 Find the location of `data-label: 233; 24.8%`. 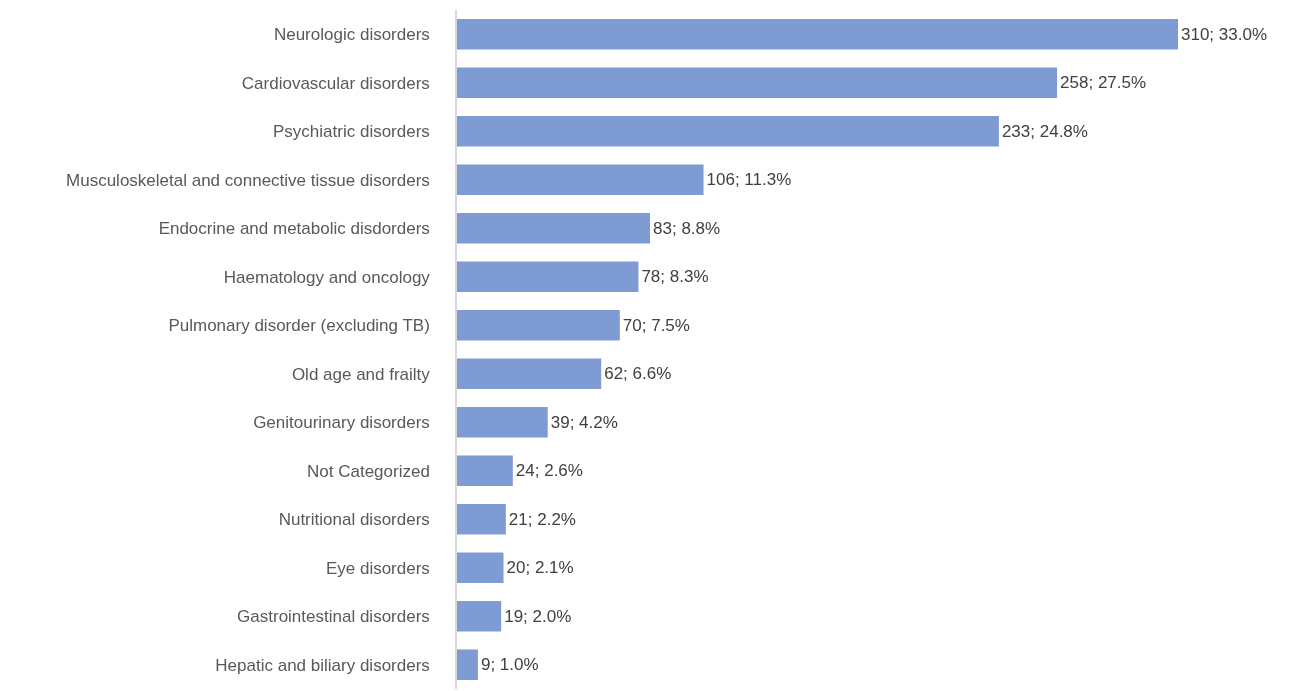

data-label: 233; 24.8% is located at coordinates (1044, 131).